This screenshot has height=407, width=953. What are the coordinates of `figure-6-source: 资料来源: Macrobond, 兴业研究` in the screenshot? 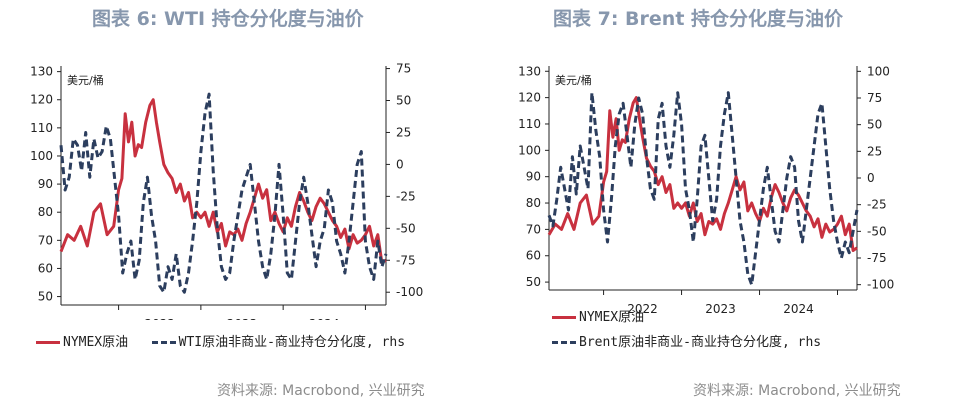 It's located at (321, 391).